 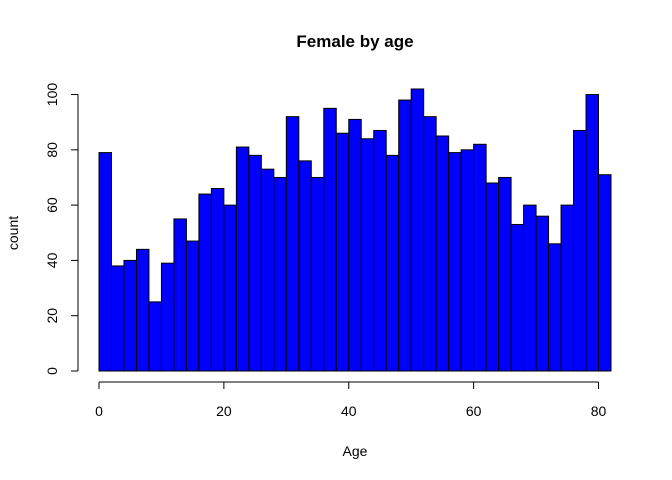 I want to click on y-tick-label: 100, so click(x=52, y=95).